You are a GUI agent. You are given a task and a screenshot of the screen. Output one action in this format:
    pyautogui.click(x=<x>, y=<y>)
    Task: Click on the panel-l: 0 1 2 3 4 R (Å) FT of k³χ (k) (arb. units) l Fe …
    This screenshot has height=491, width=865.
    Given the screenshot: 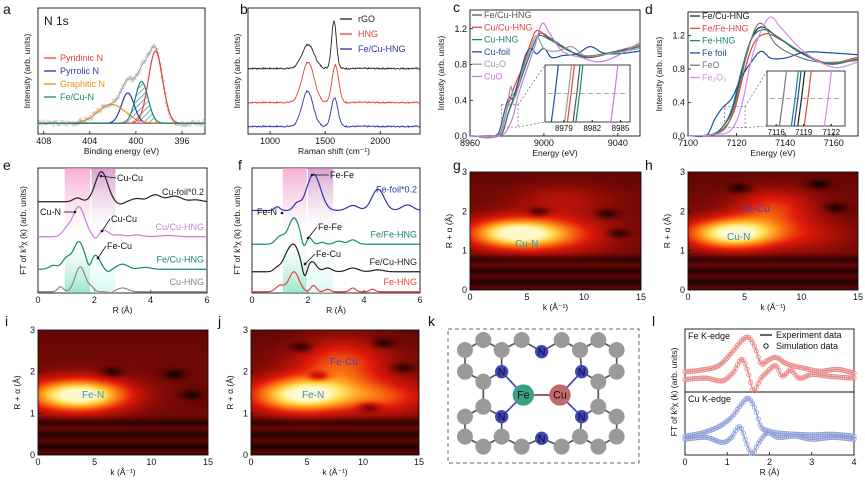 What is the action you would take?
    pyautogui.click(x=754, y=395)
    